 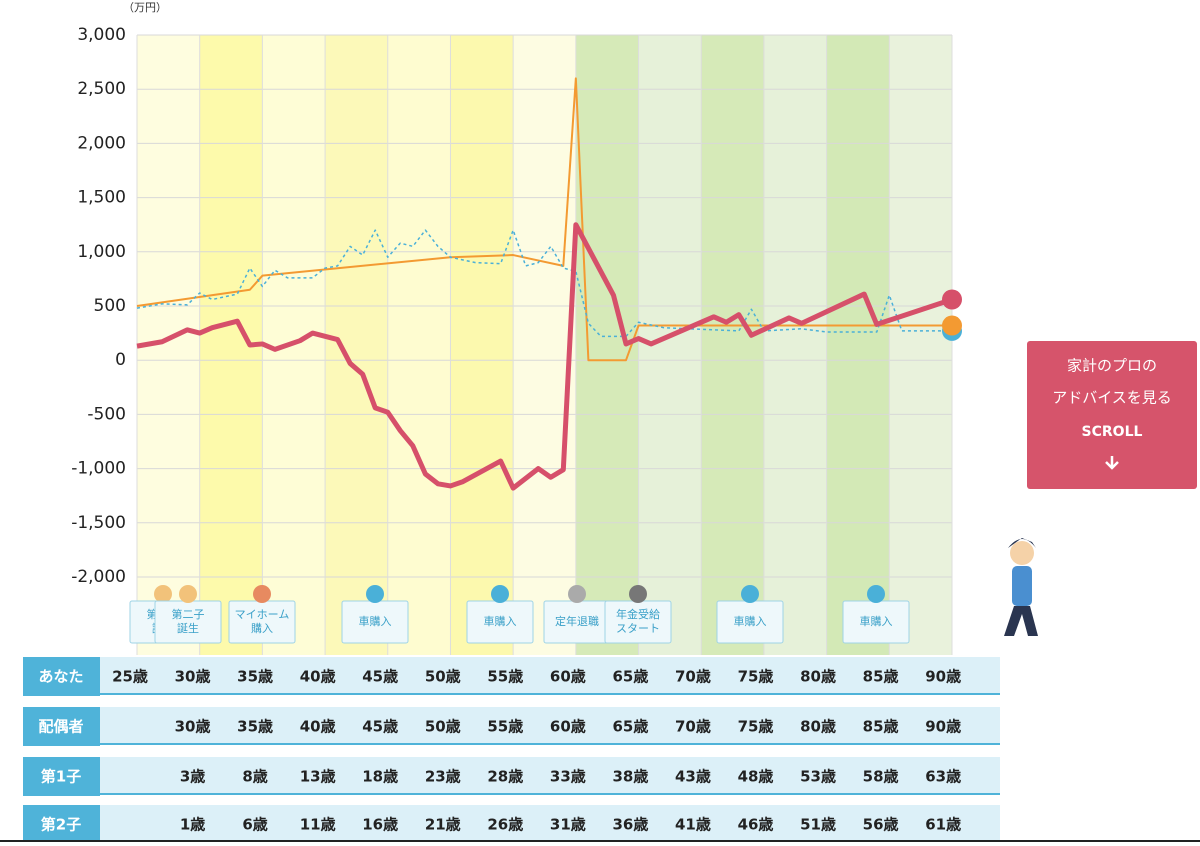 What do you see at coordinates (505, 825) in the screenshot?
I see `age-cell: 26歳` at bounding box center [505, 825].